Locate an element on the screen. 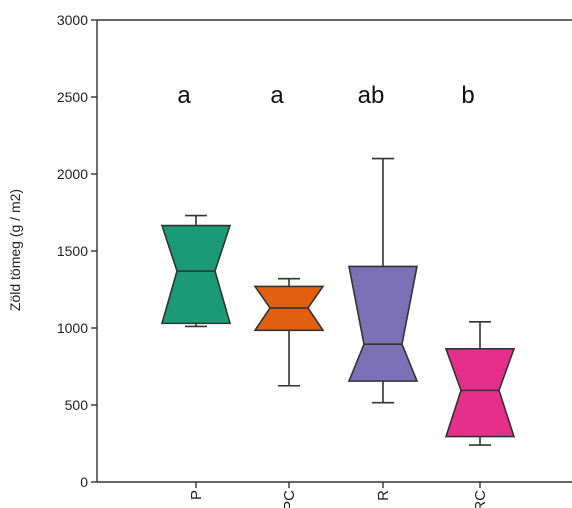 The image size is (572, 508). x-category-label: R is located at coordinates (383, 495).